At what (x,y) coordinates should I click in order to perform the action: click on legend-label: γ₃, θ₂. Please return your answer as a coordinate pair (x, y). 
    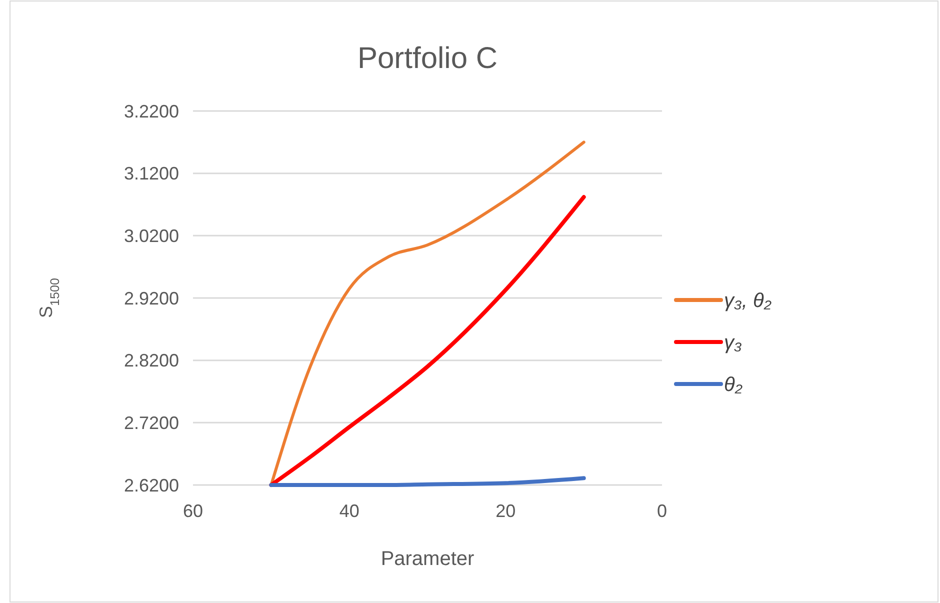
    Looking at the image, I should click on (748, 301).